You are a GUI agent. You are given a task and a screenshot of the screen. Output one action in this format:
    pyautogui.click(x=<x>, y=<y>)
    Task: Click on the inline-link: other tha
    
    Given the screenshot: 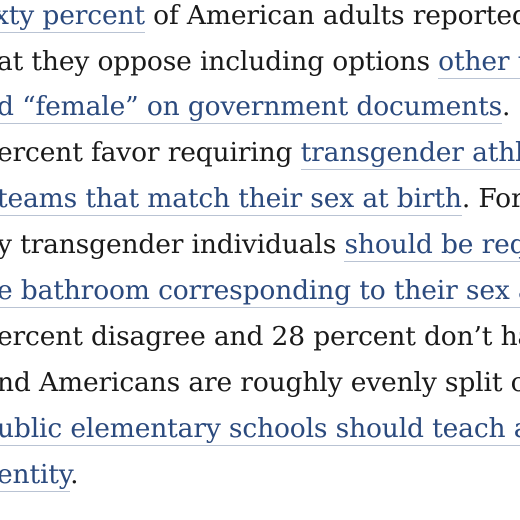 What is the action you would take?
    pyautogui.click(x=479, y=62)
    